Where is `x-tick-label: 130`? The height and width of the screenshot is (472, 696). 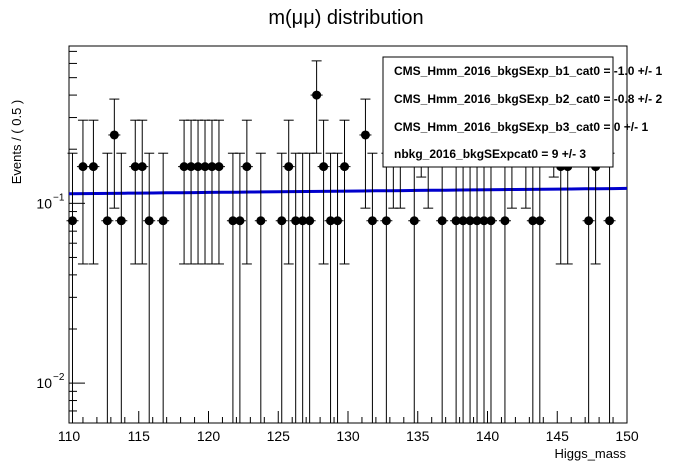
x-tick-label: 130 is located at coordinates (348, 436).